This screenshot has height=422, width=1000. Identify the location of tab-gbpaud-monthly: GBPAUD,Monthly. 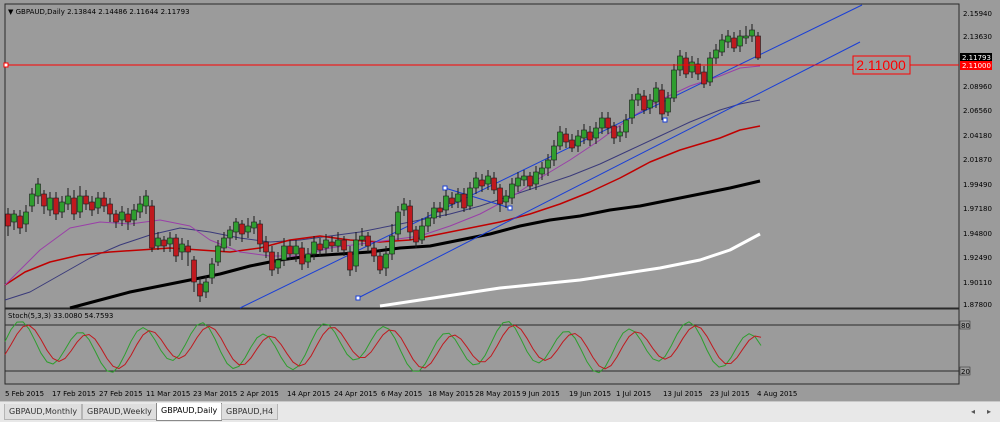
(43, 412).